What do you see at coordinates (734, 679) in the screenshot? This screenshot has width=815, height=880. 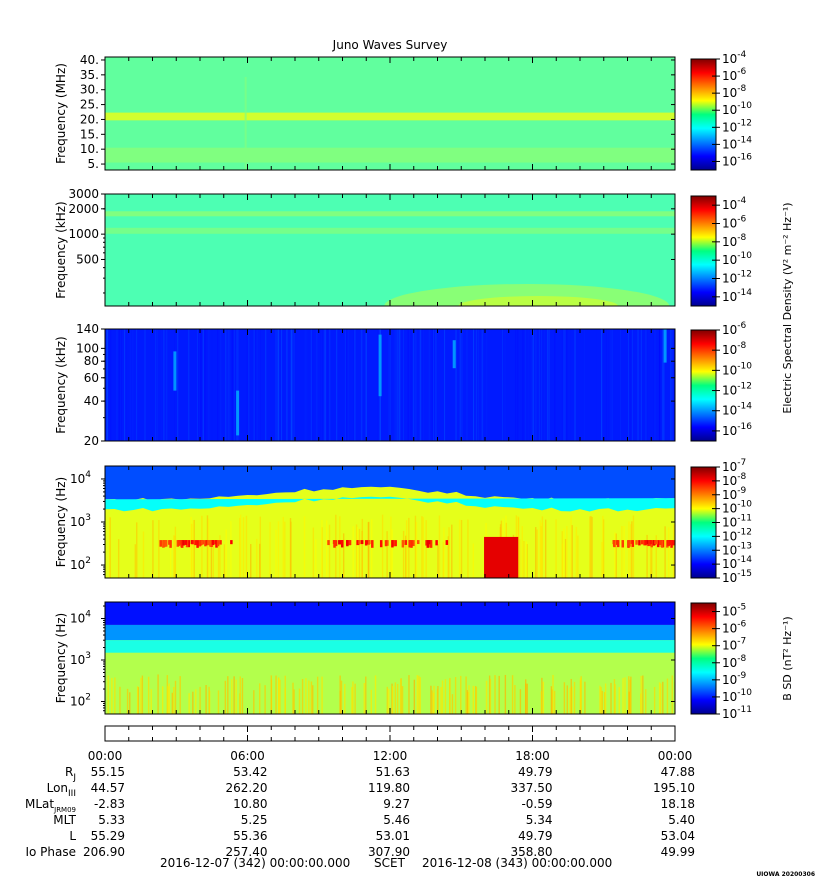 I see `colorbar-tick-label: 10⁻⁹` at bounding box center [734, 679].